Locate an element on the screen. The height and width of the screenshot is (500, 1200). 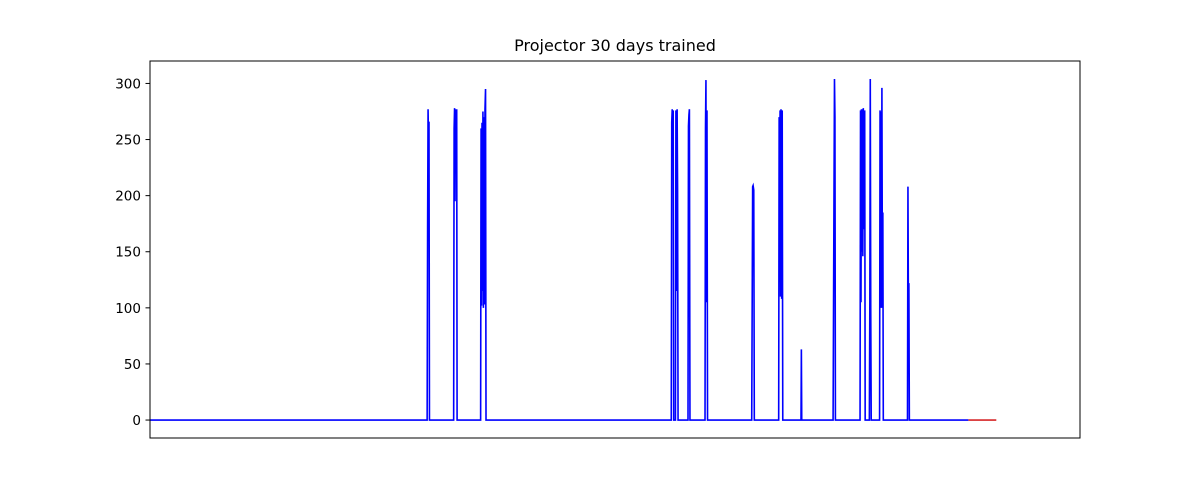
y-tick-label: 0 is located at coordinates (136, 421).